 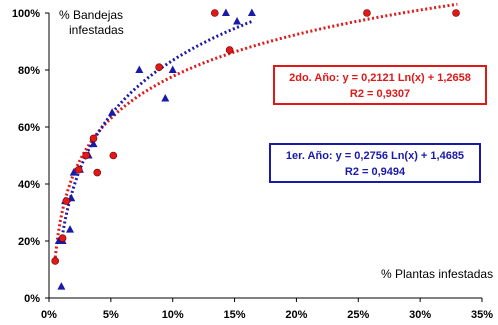 What do you see at coordinates (380, 78) in the screenshot?
I see `second-year-equation: 2do. Año: y = 0,2121 Ln(x) + 1,2658` at bounding box center [380, 78].